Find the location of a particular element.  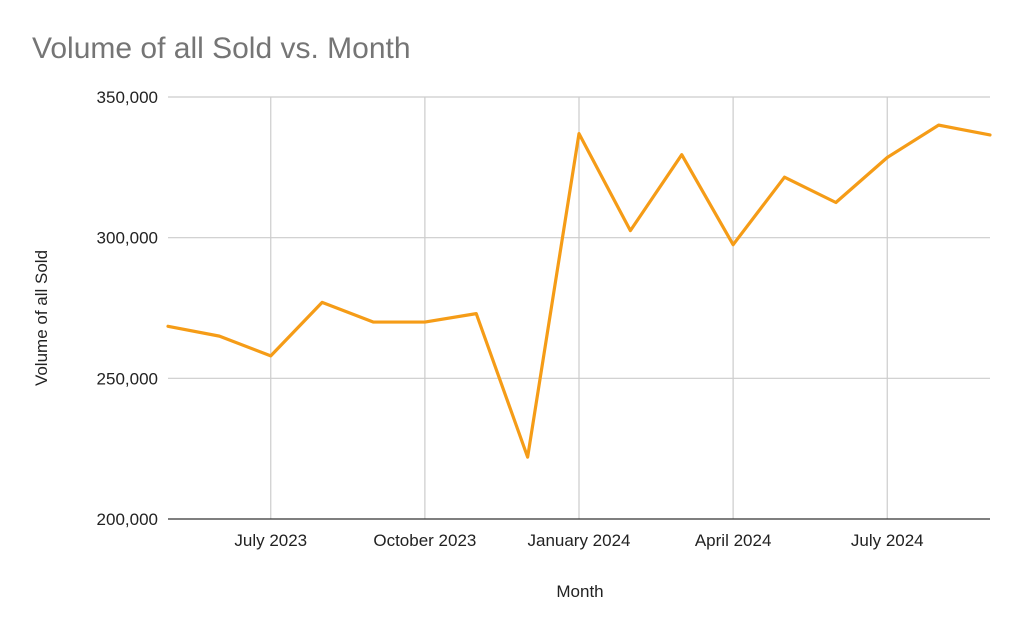

y-tick-label: 200,000 is located at coordinates (127, 519).